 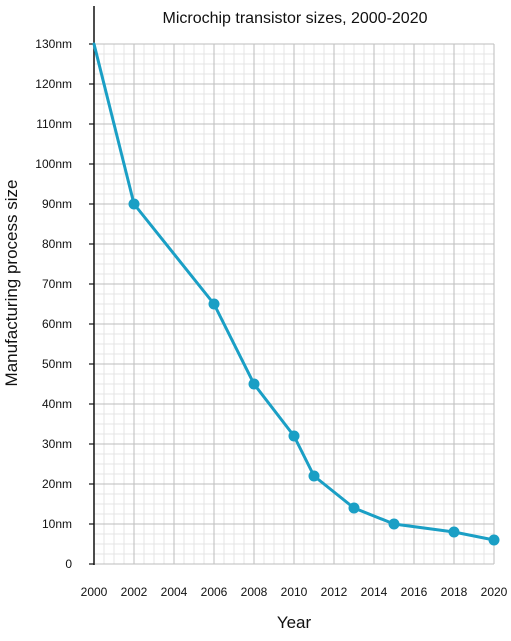 What do you see at coordinates (454, 592) in the screenshot?
I see `x-tick-label: 2018` at bounding box center [454, 592].